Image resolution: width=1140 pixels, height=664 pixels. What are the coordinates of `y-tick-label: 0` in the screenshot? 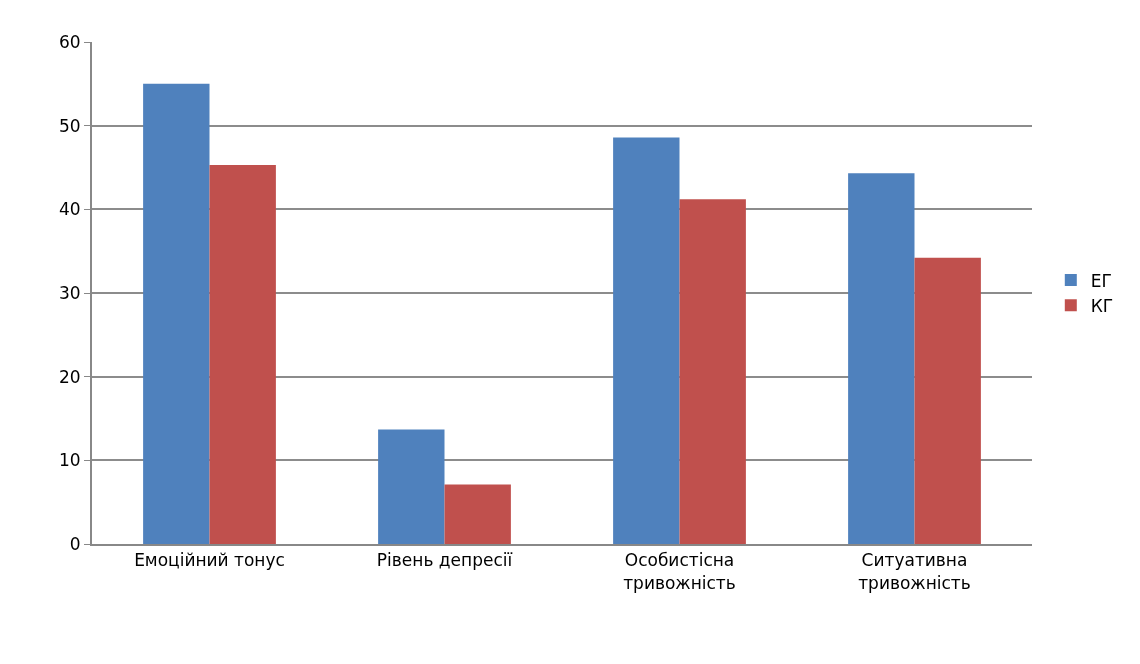 It's located at (75, 543).